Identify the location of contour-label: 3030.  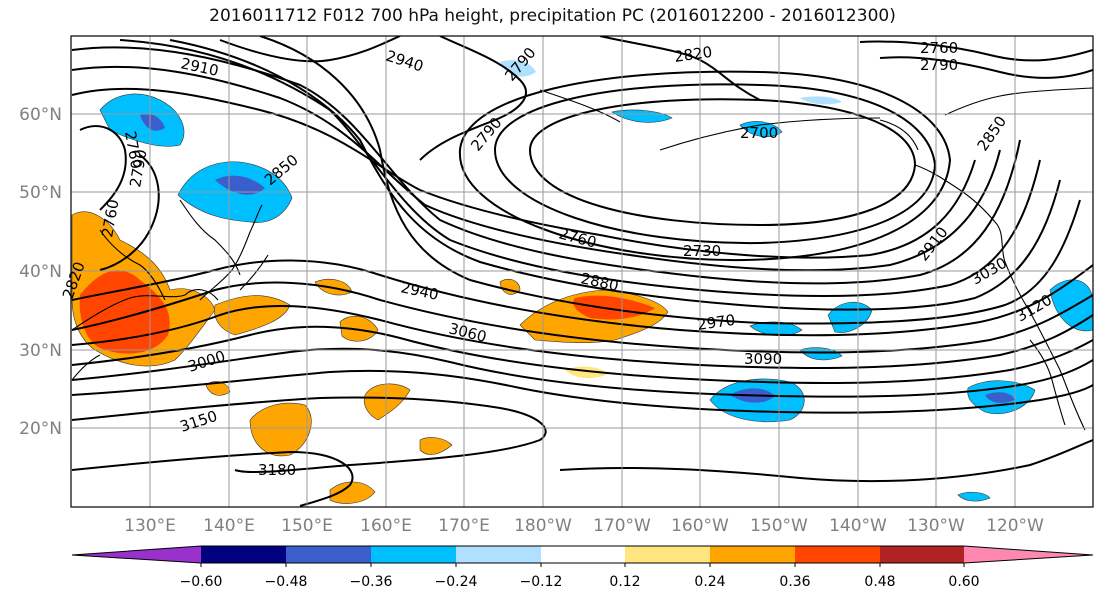
(989, 271).